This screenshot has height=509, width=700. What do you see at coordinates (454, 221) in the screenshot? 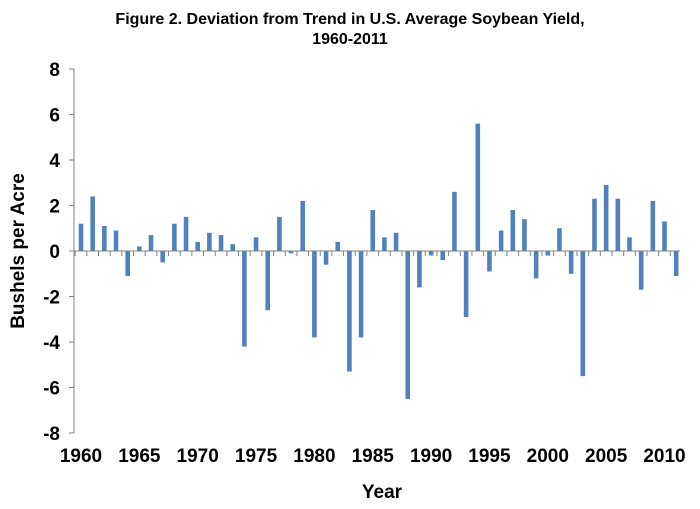
I see `bar-1992` at bounding box center [454, 221].